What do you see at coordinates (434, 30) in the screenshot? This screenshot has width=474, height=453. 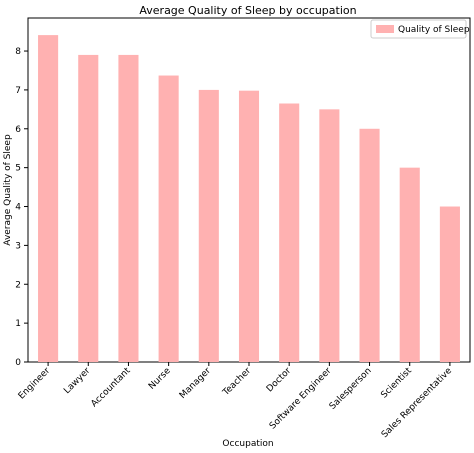 I see `legend-label: Quality of Sleep` at bounding box center [434, 30].